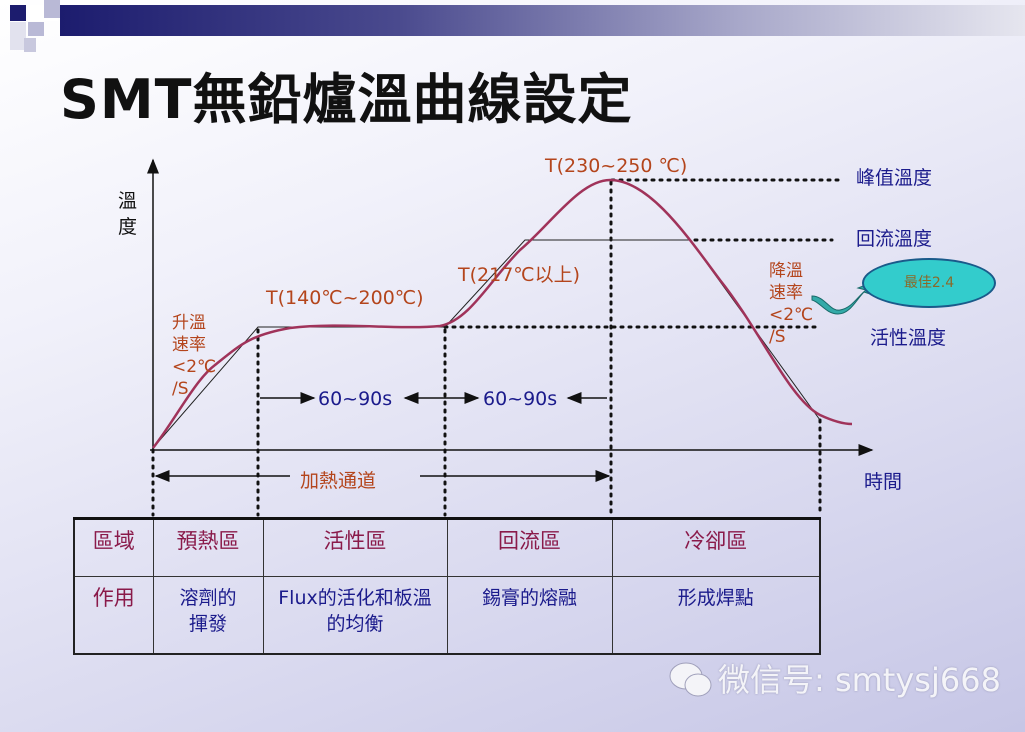 Image resolution: width=1025 pixels, height=732 pixels. I want to click on curved-arrow-icon, so click(841, 299).